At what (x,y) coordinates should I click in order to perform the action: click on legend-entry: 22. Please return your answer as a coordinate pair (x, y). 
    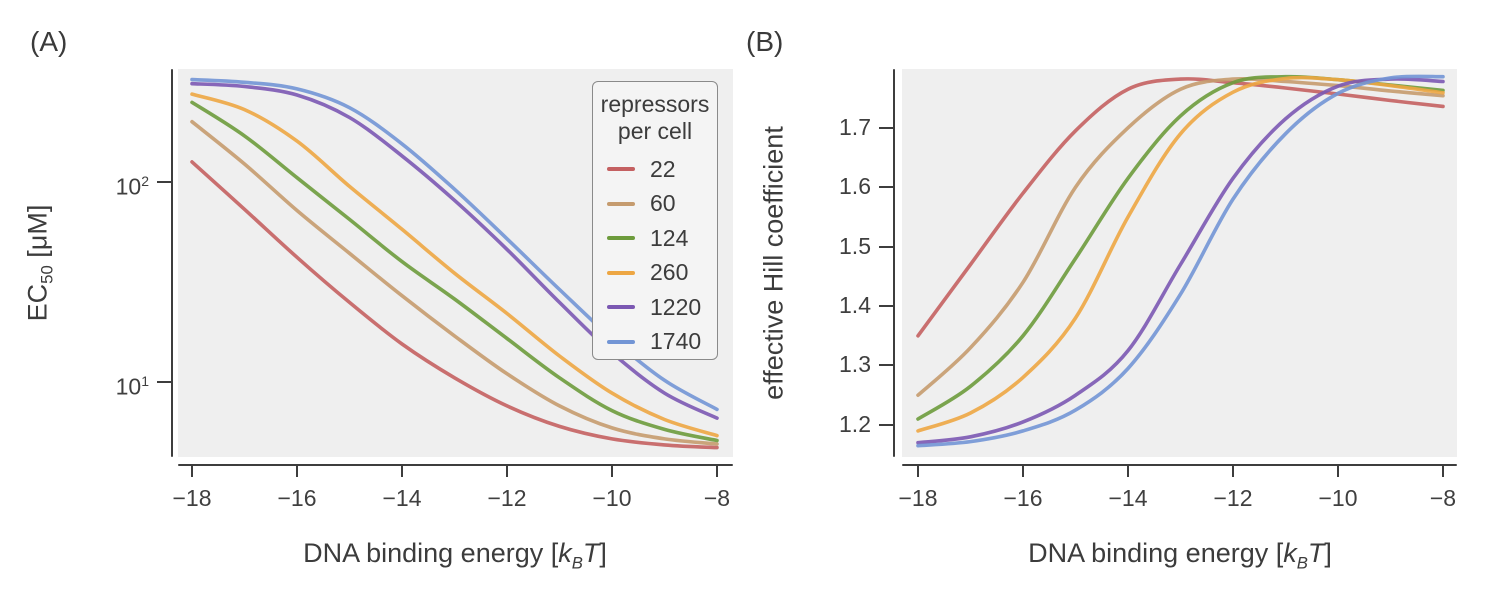
    Looking at the image, I should click on (655, 169).